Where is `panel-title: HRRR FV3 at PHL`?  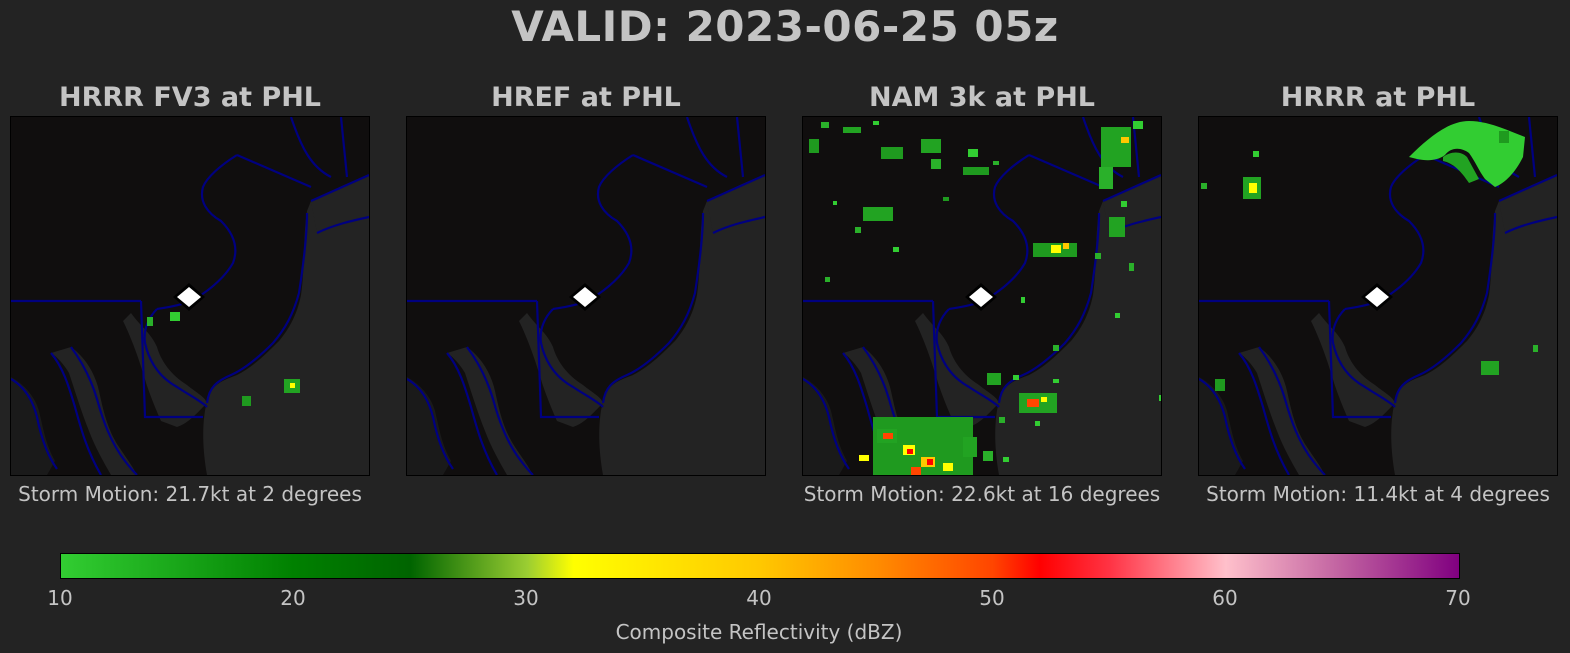
panel-title: HRRR FV3 at PHL is located at coordinates (189, 97).